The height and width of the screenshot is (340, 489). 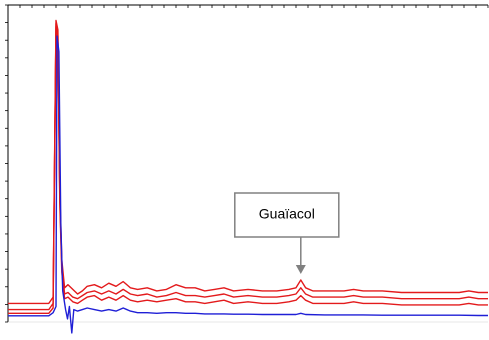 I want to click on annotation-arrow-head, so click(x=300, y=270).